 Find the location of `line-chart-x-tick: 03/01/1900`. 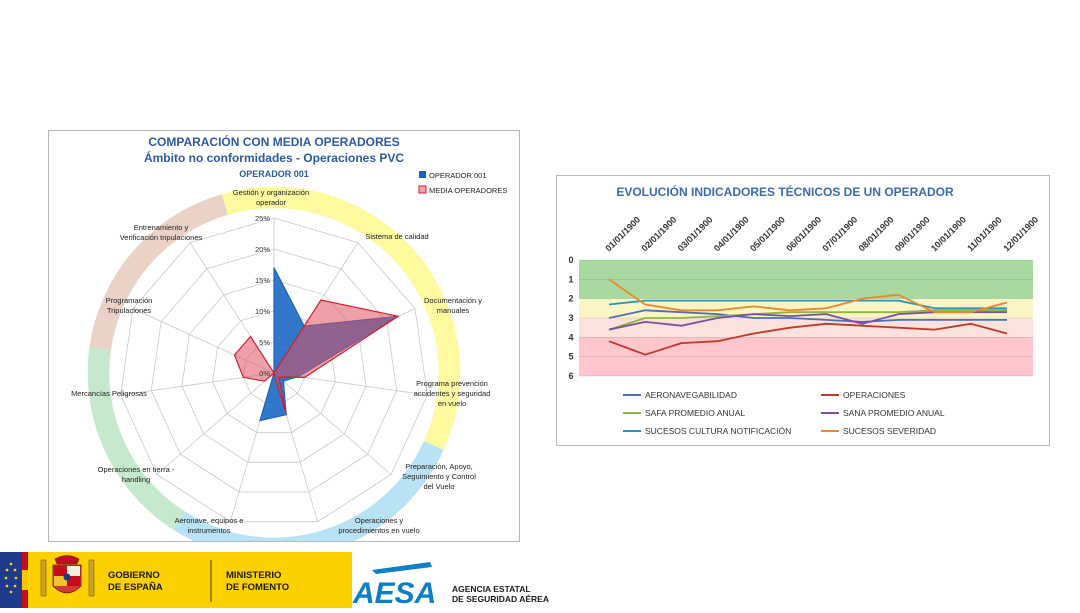

line-chart-x-tick: 03/01/1900 is located at coordinates (695, 233).